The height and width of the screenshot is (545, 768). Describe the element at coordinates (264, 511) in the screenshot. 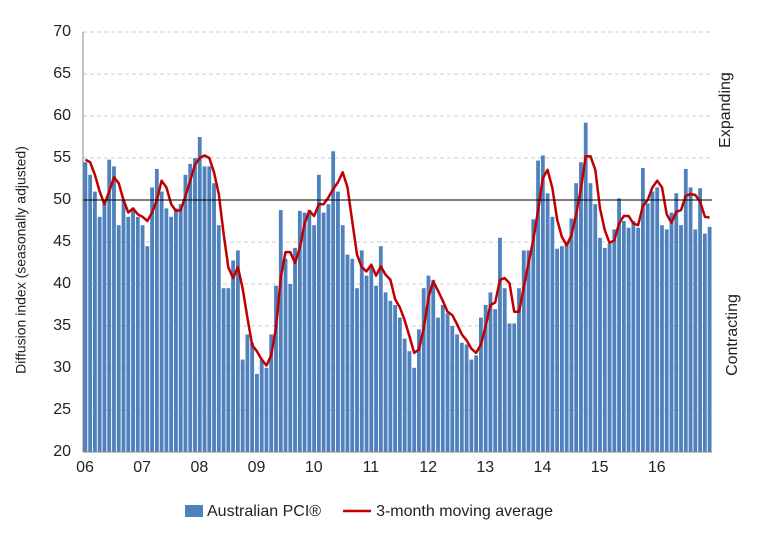

I see `legend-label: Australian PCI®` at that location.